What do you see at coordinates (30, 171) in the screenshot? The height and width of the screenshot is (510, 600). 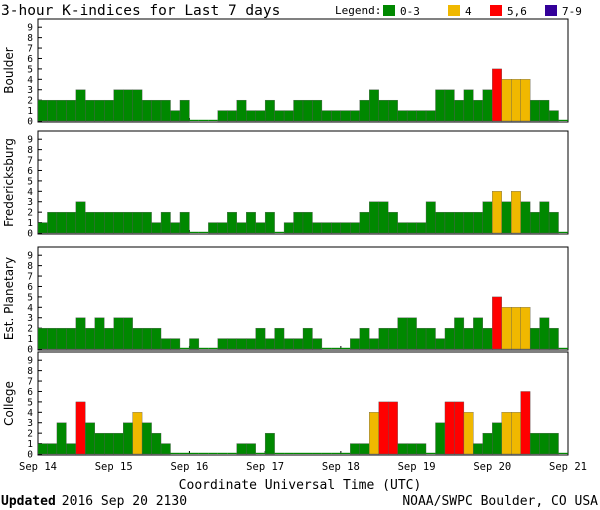 I see `y-tick-label: 6` at bounding box center [30, 171].